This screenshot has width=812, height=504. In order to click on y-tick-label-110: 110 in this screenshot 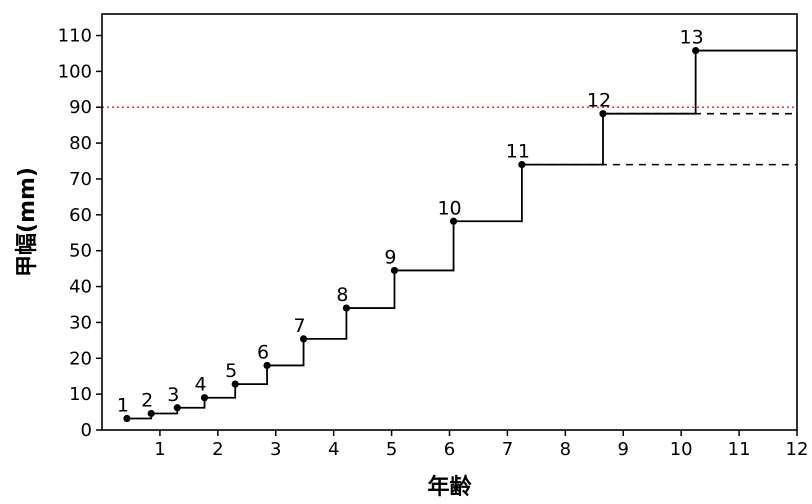, I will do `click(75, 36)`.